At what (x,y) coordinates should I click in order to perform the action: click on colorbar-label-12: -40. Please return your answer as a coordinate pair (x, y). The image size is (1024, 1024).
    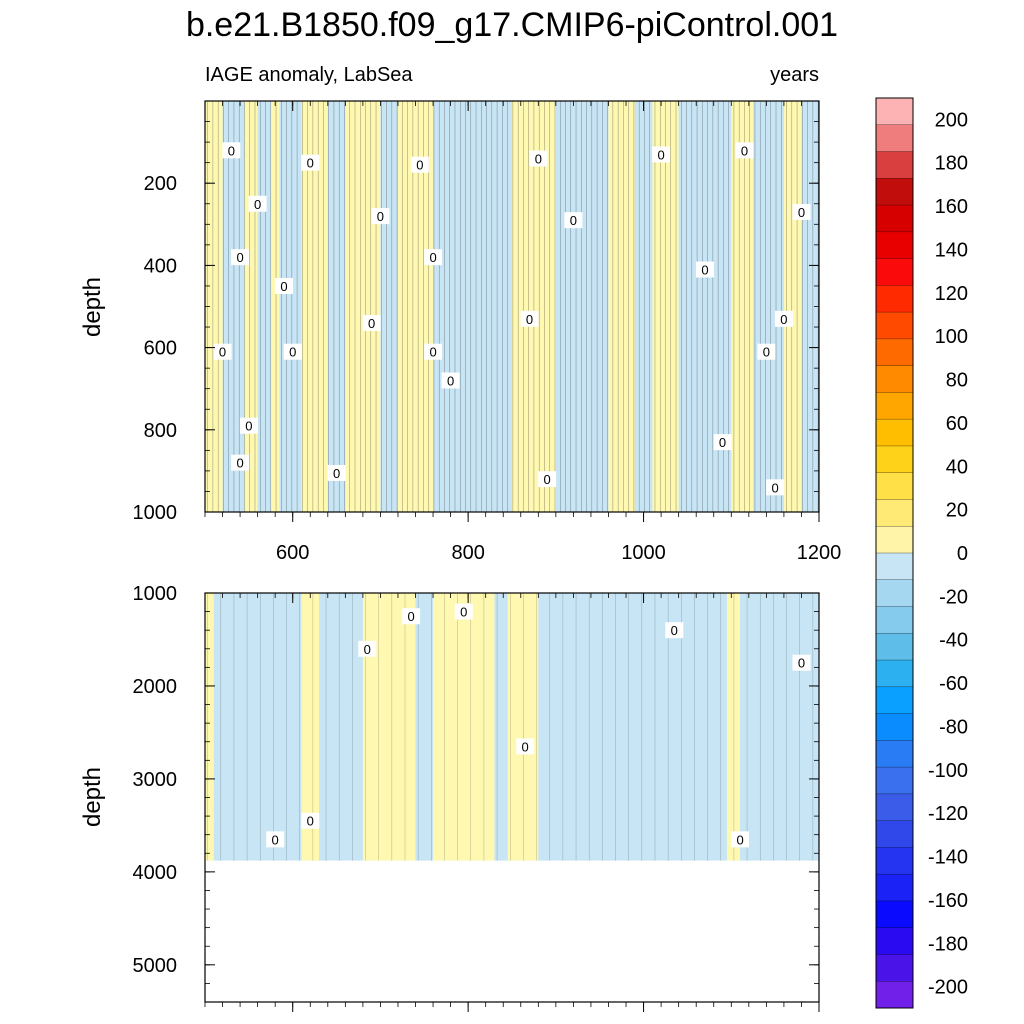
    Looking at the image, I should click on (953, 641).